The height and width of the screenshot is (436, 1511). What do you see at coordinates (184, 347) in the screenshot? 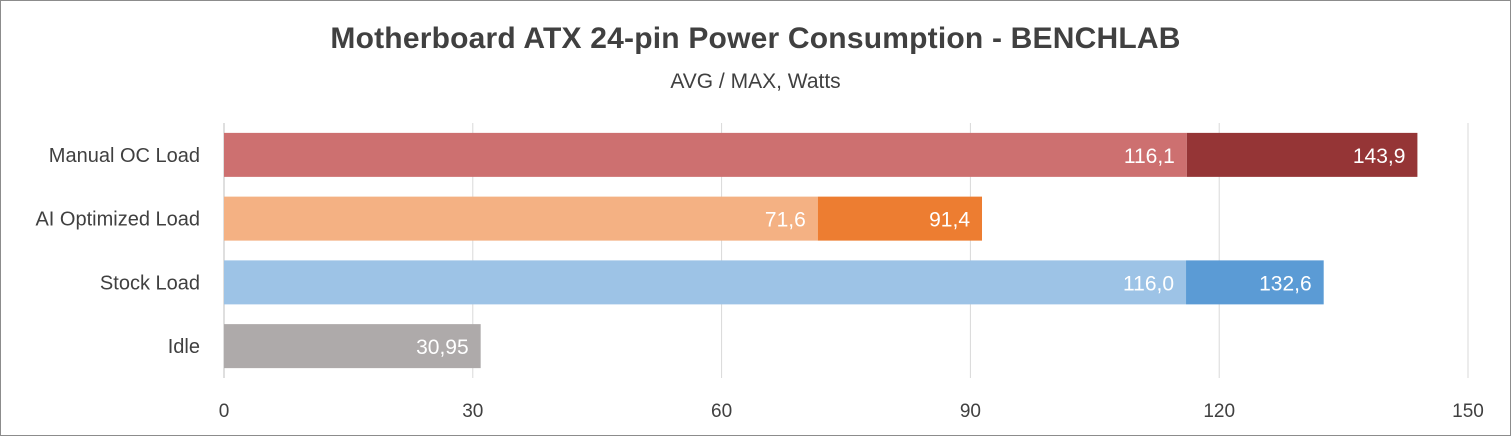
I see `category-label: Idle` at bounding box center [184, 347].